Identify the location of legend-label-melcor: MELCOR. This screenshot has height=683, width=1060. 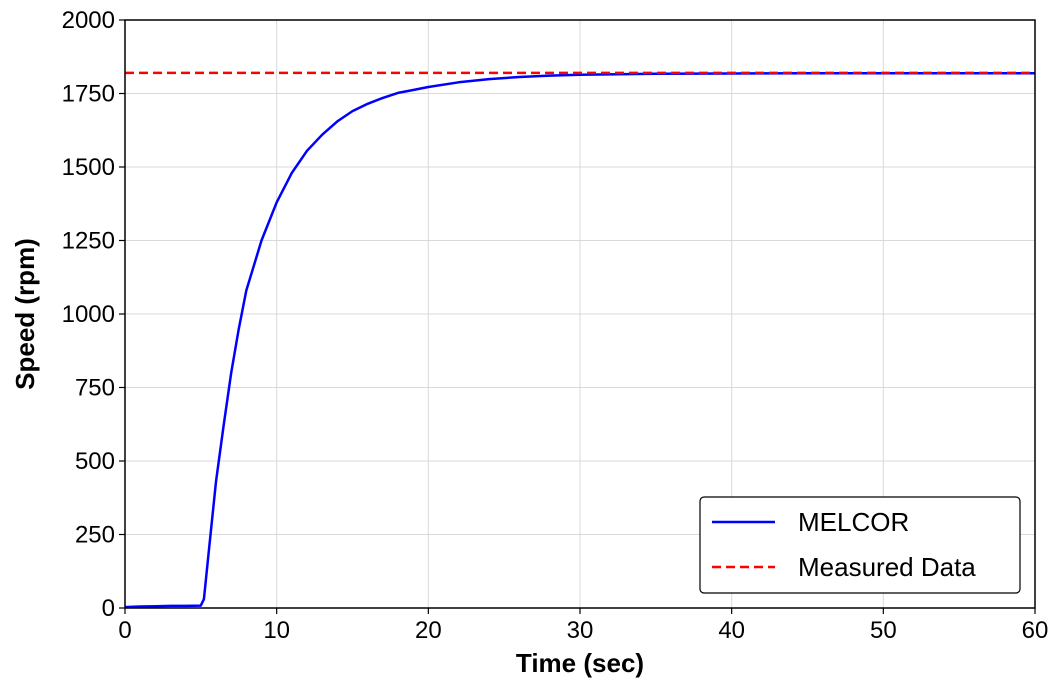
(853, 522).